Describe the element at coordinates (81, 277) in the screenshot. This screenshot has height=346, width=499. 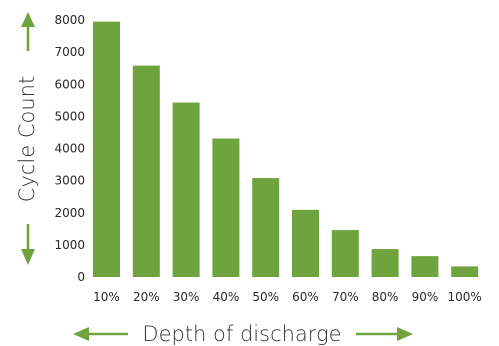
I see `y-tick-label: 0` at that location.